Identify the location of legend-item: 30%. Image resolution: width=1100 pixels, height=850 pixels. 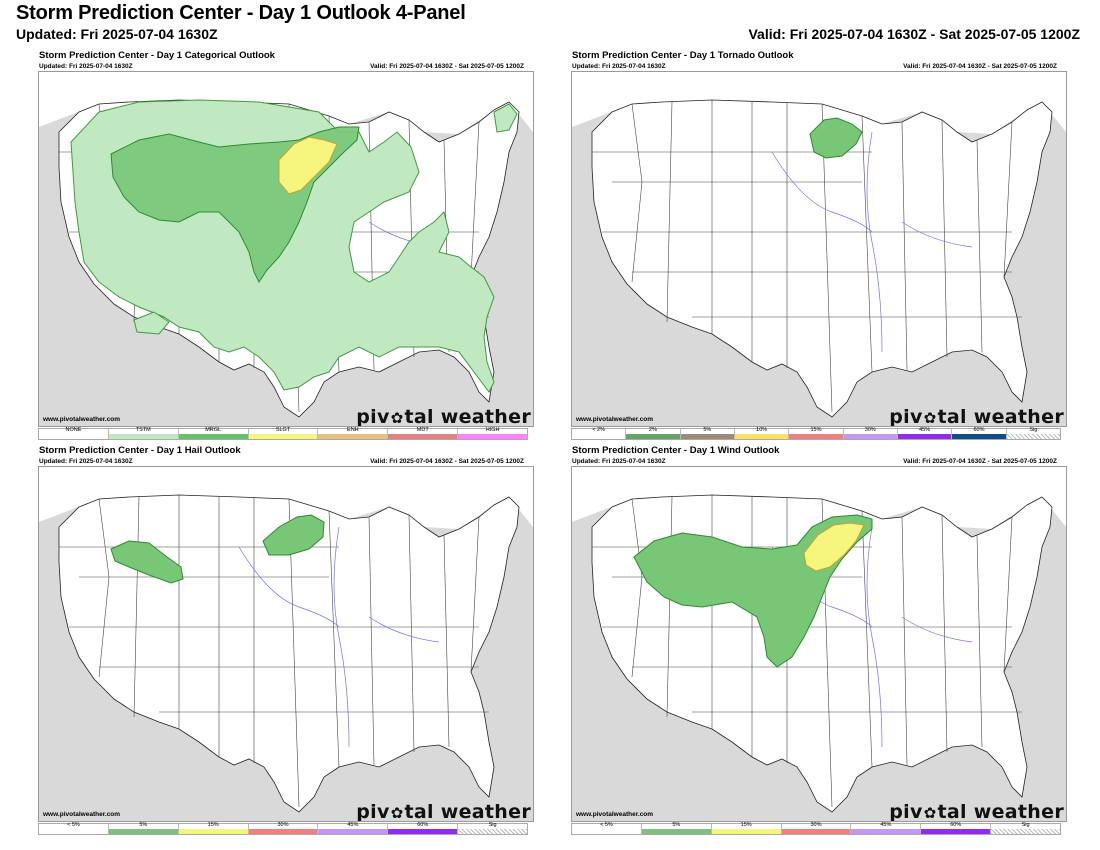
(283, 828).